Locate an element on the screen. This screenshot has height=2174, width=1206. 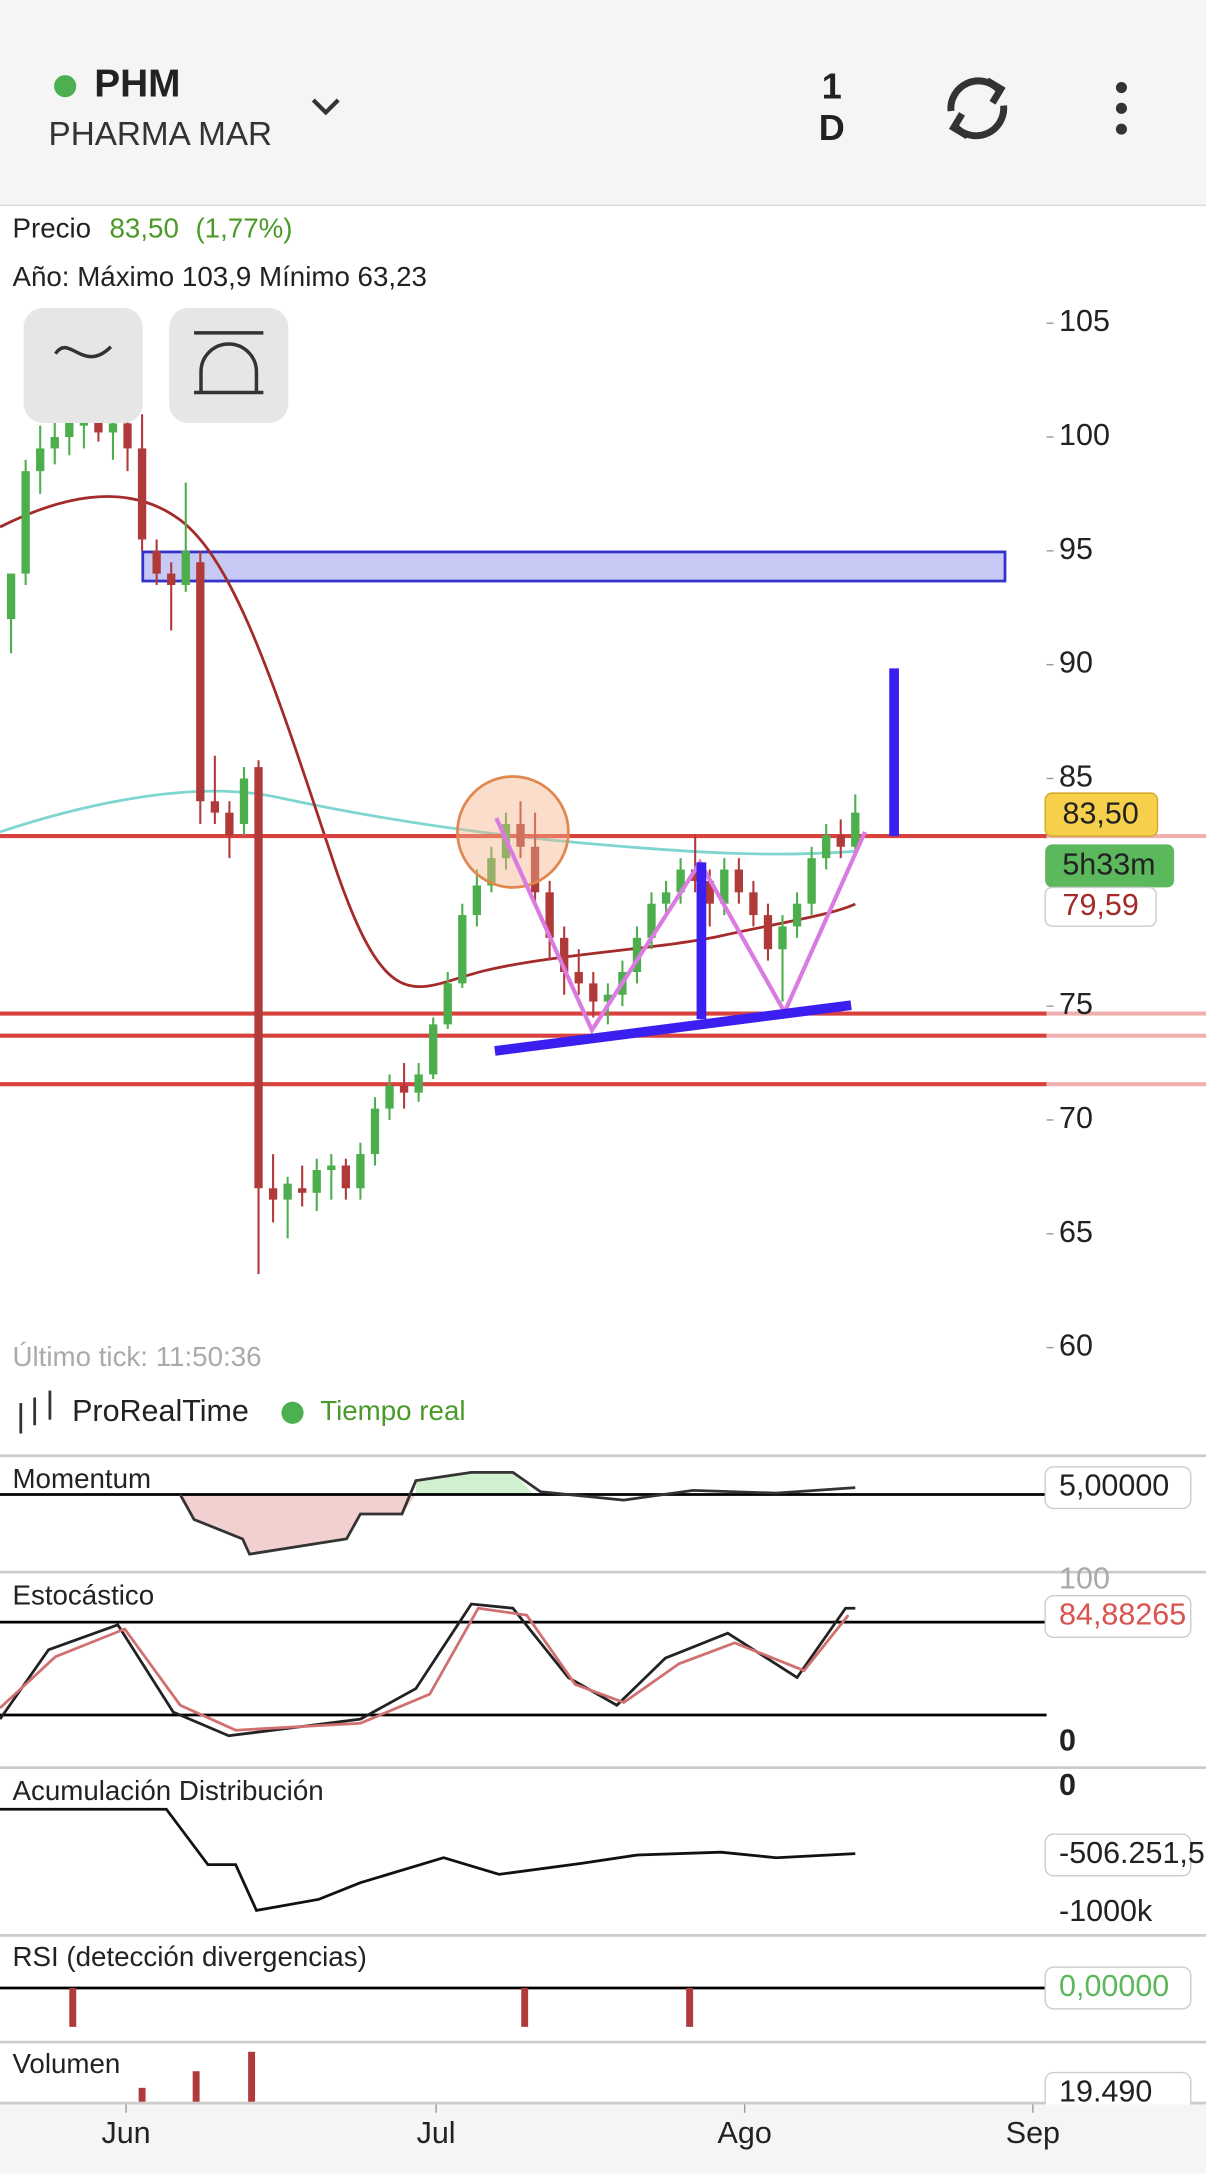
timer: 5h33m is located at coordinates (1108, 865).